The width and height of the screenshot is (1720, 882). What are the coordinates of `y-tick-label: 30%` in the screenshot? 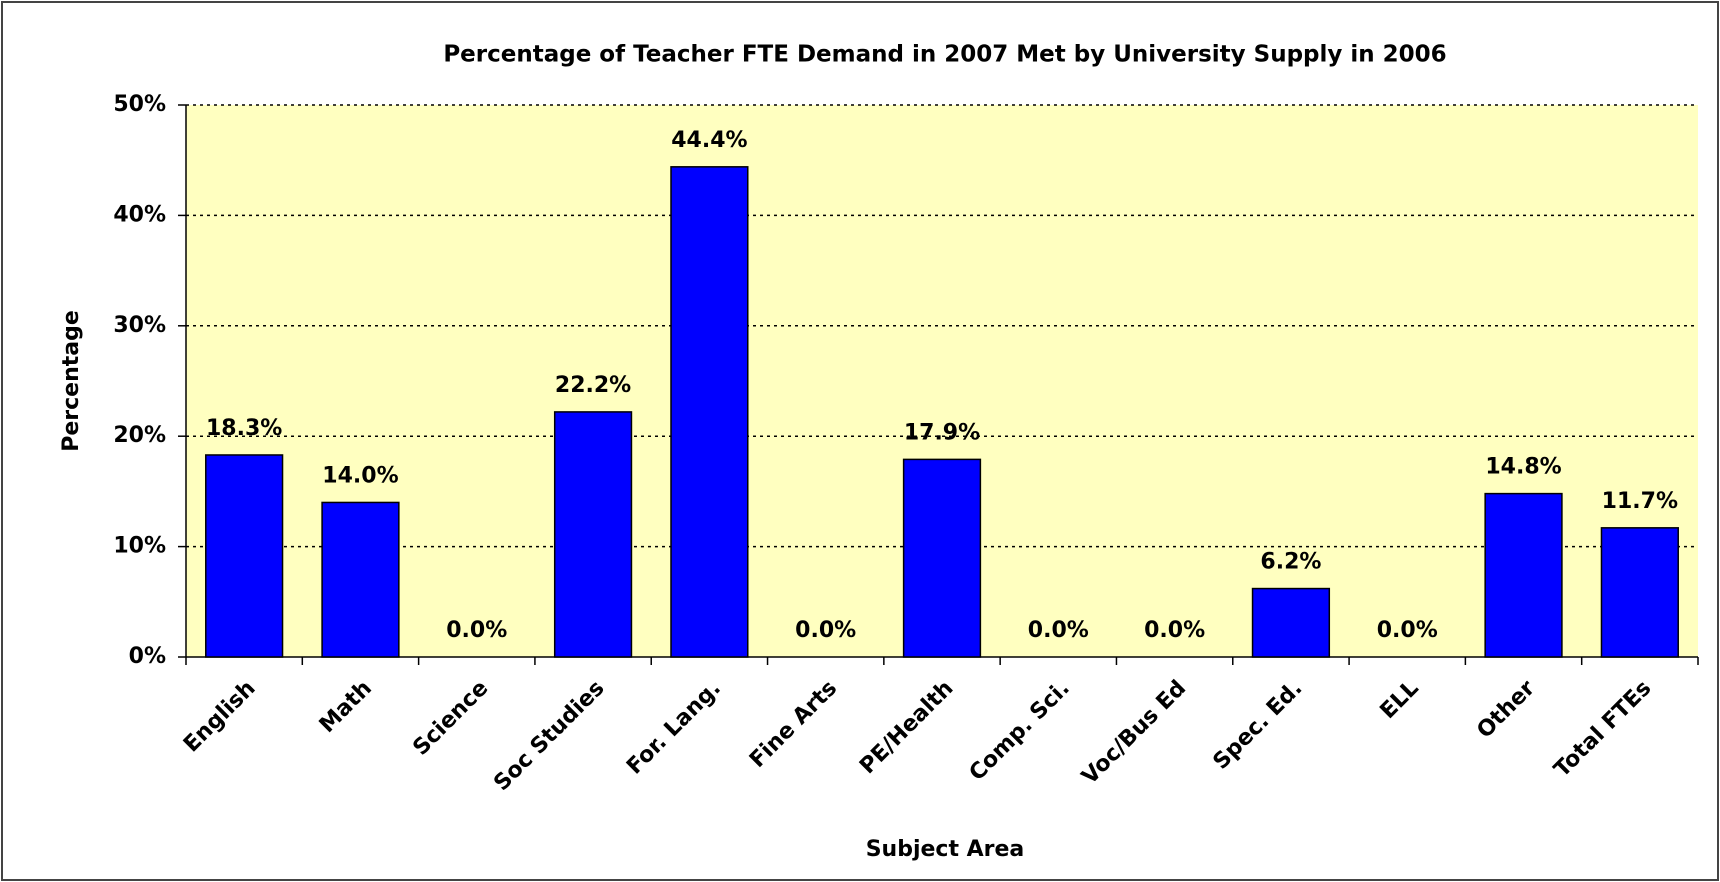 It's located at (139, 325).